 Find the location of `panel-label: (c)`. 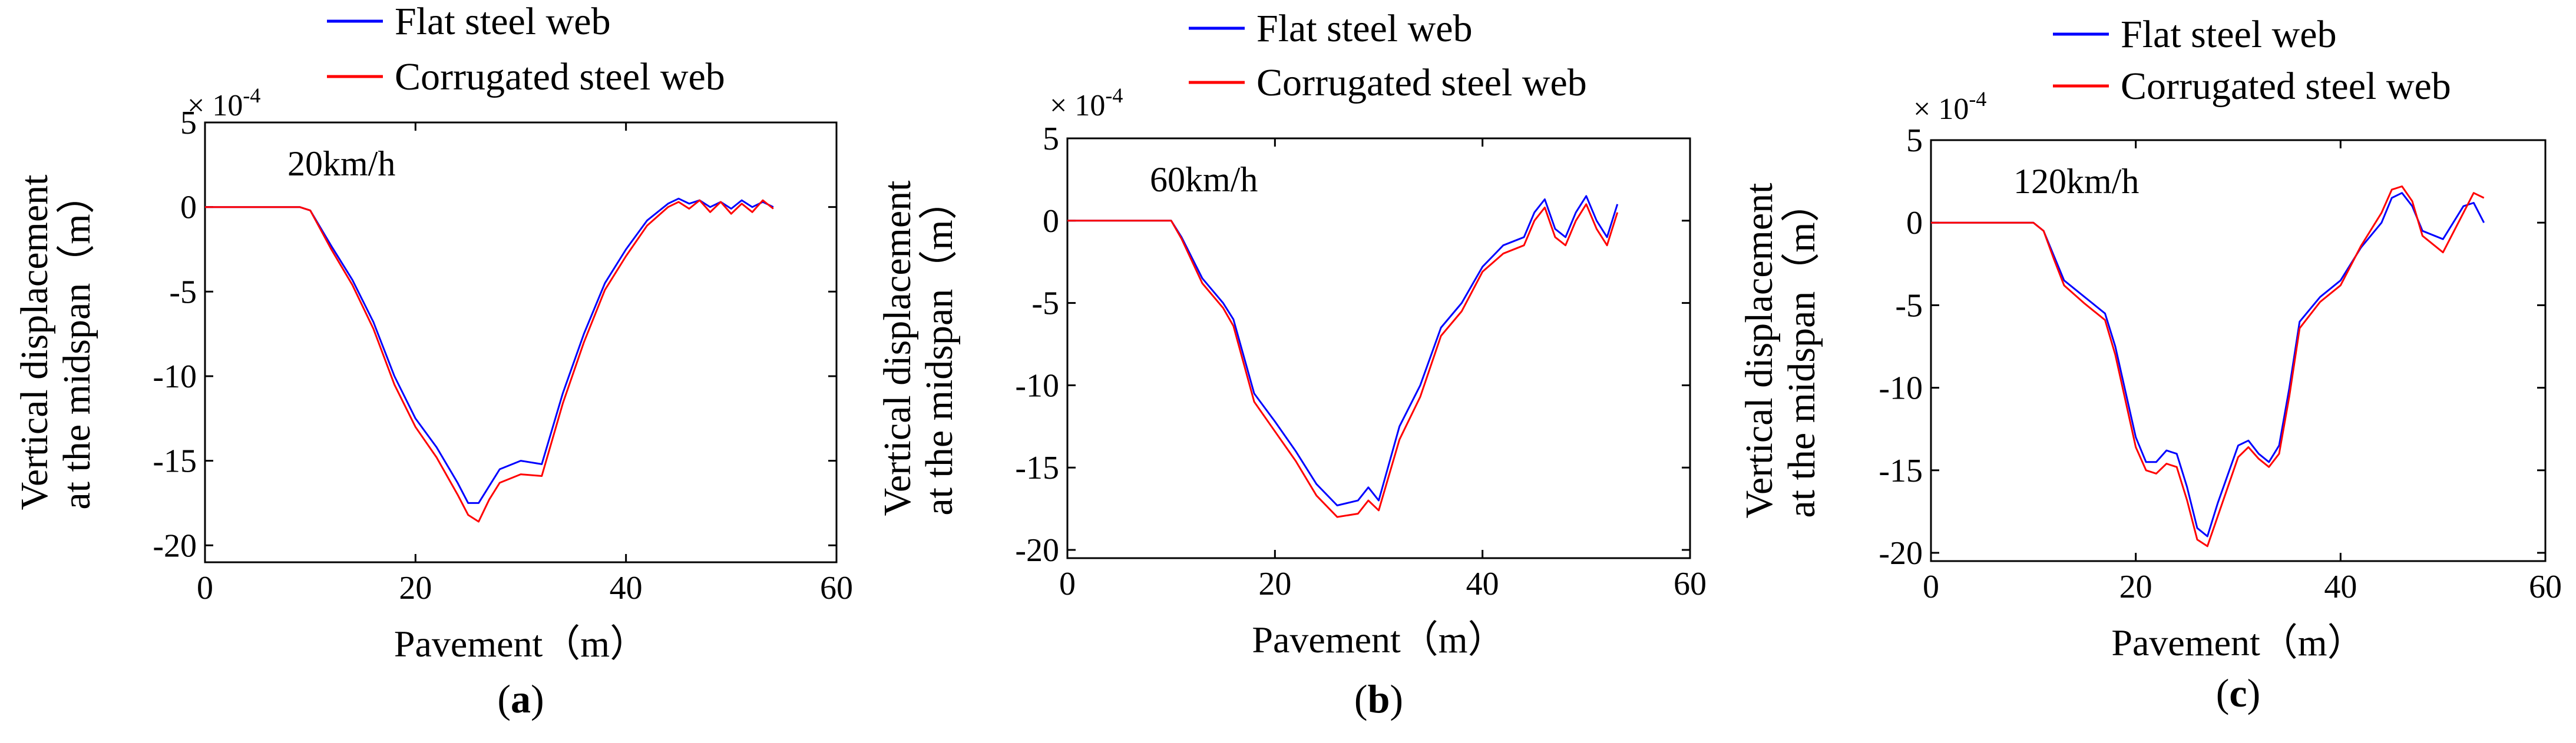

panel-label: (c) is located at coordinates (2238, 693).